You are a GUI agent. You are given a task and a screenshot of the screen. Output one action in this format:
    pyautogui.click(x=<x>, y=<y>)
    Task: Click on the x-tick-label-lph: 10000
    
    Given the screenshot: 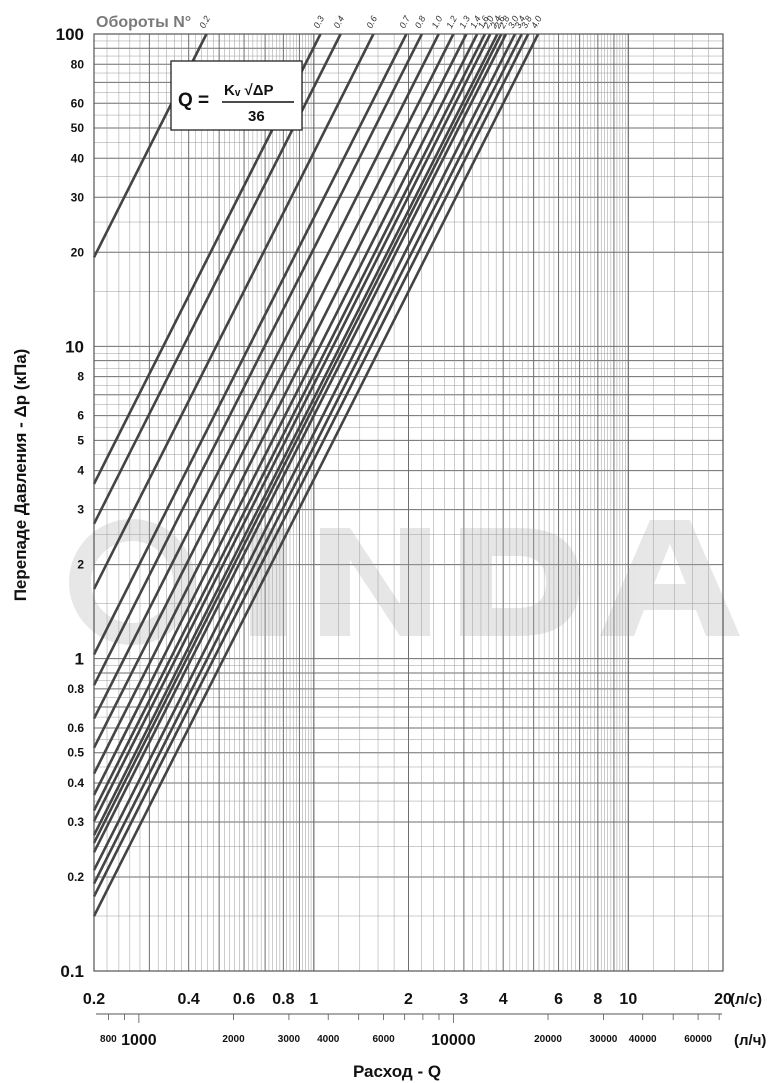 What is the action you would take?
    pyautogui.click(x=453, y=1040)
    